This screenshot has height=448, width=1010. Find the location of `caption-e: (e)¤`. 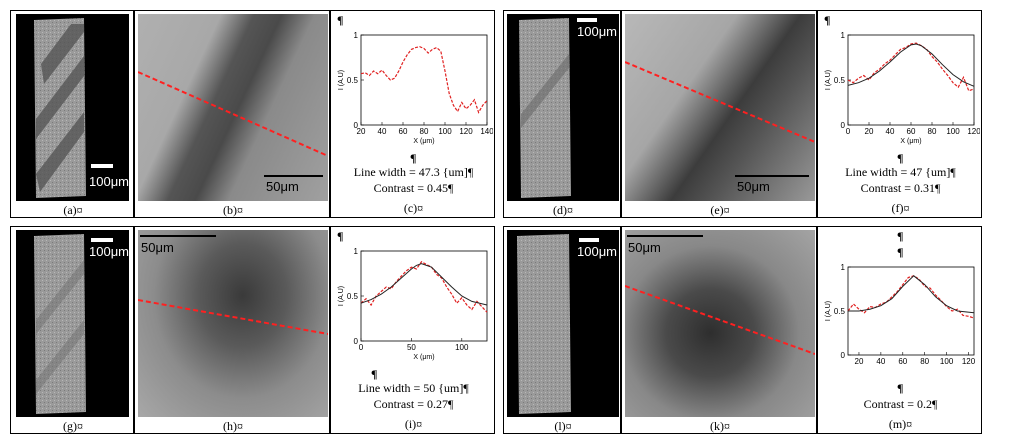

caption-e: (e)¤ is located at coordinates (720, 210).